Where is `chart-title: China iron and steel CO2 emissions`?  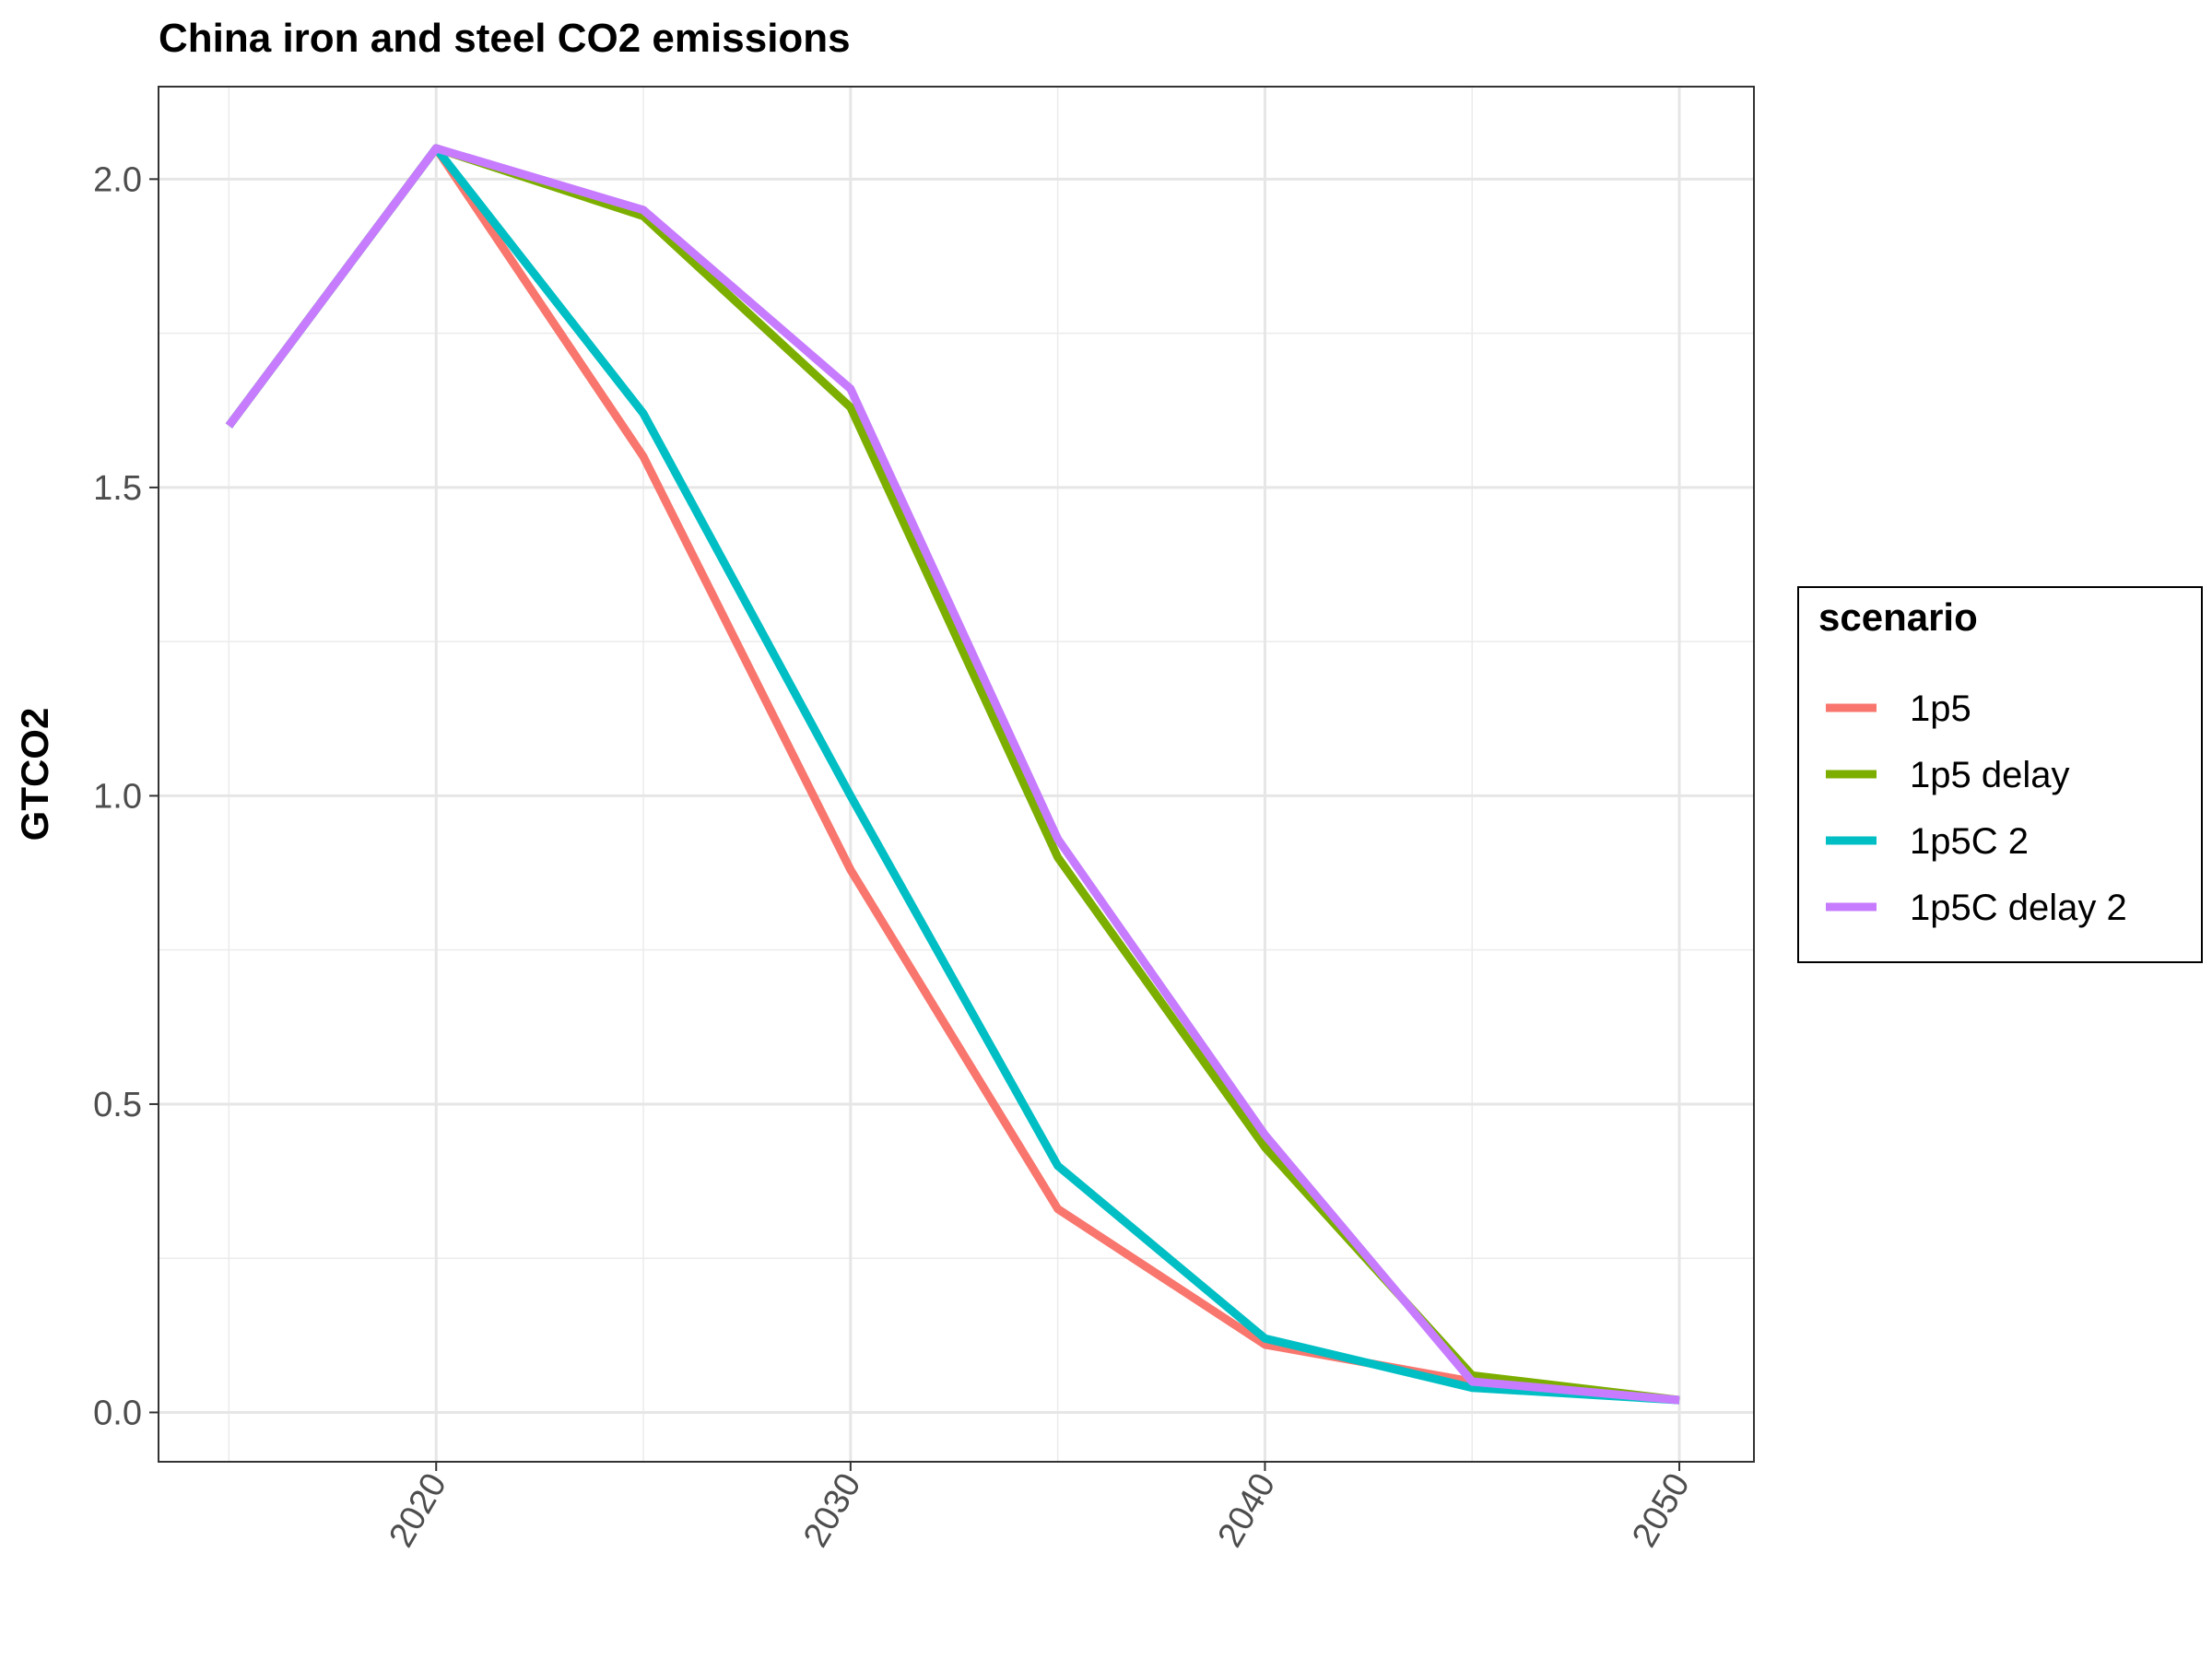 chart-title: China iron and steel CO2 emissions is located at coordinates (505, 38).